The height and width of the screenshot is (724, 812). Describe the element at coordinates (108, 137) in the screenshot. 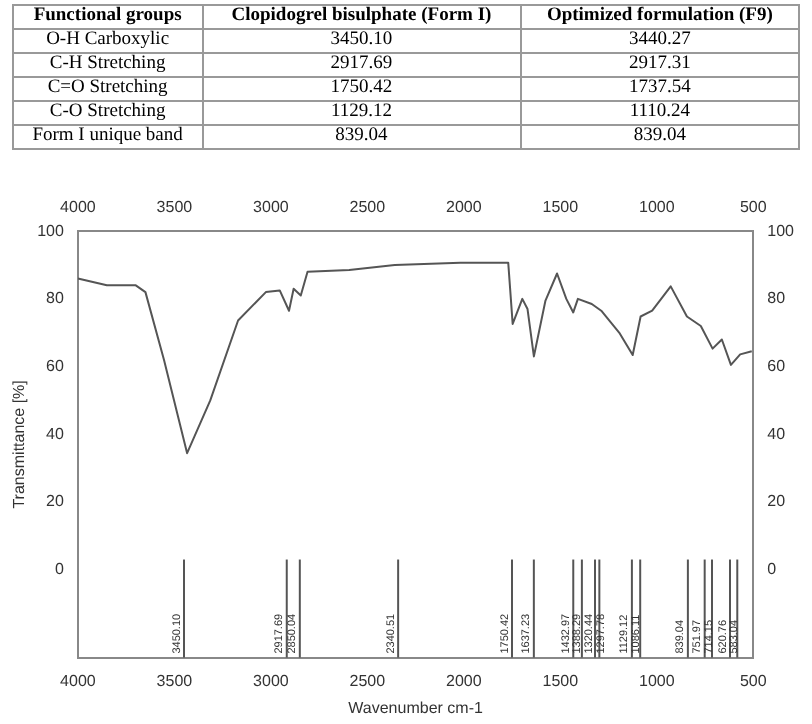

I see `text: Form I unique band` at that location.